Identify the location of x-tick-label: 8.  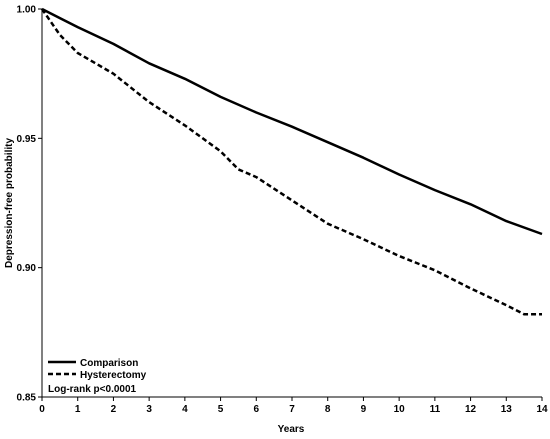
(328, 409).